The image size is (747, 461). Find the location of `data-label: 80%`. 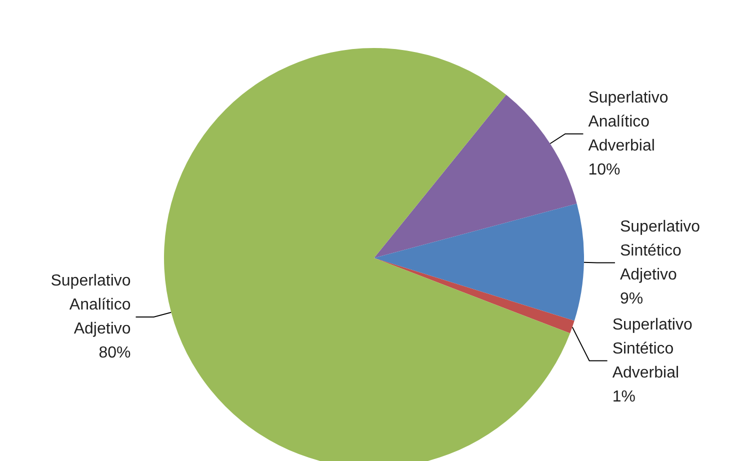

data-label: 80% is located at coordinates (114, 353).